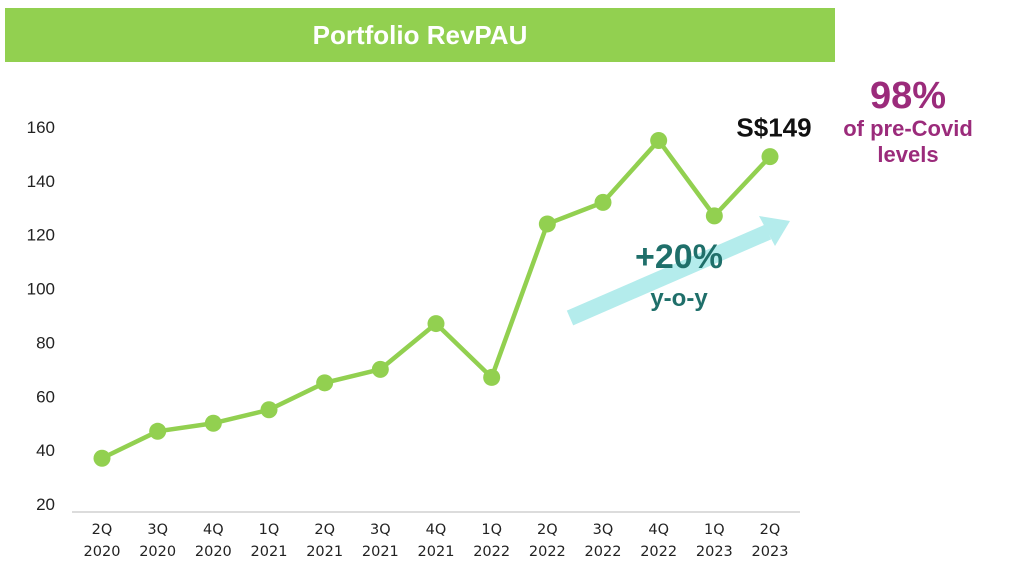 The height and width of the screenshot is (571, 1010). I want to click on title-banner: Portfolio RevPAU, so click(420, 35).